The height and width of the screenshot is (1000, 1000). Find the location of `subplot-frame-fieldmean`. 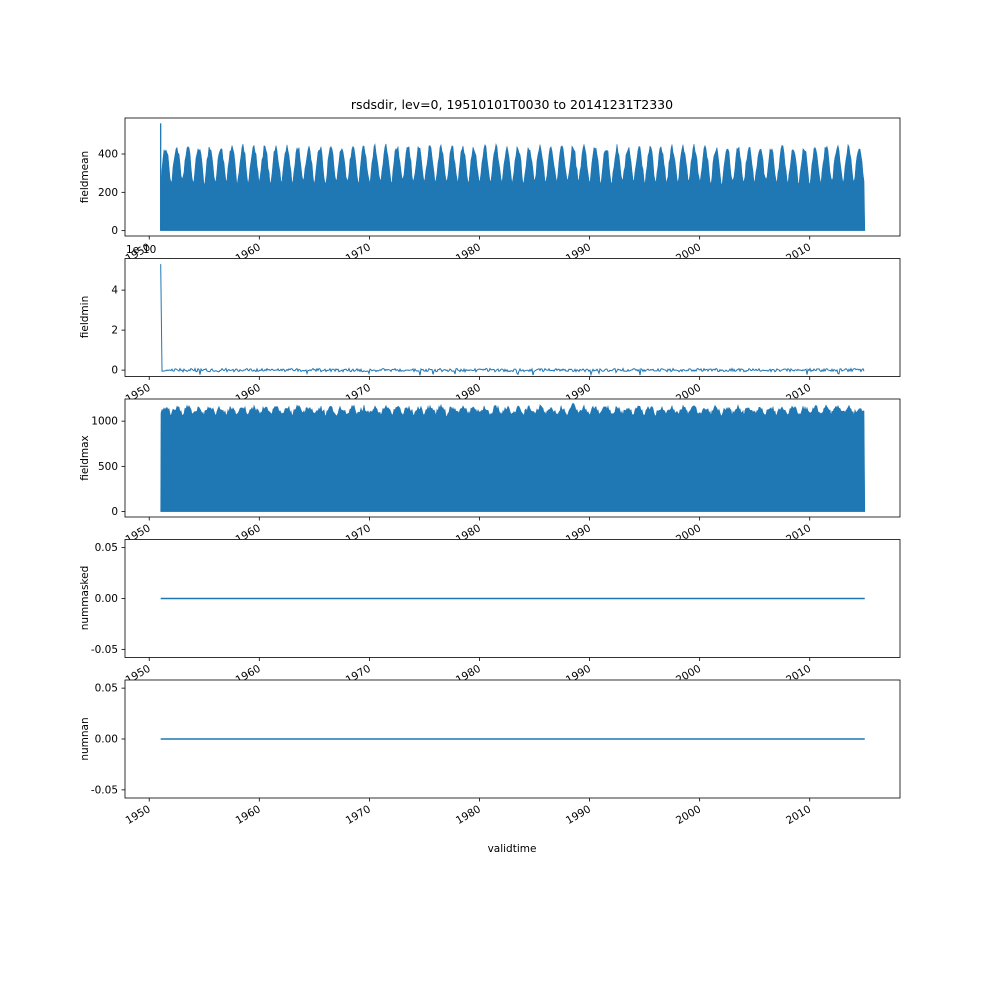

subplot-frame-fieldmean is located at coordinates (512, 177).